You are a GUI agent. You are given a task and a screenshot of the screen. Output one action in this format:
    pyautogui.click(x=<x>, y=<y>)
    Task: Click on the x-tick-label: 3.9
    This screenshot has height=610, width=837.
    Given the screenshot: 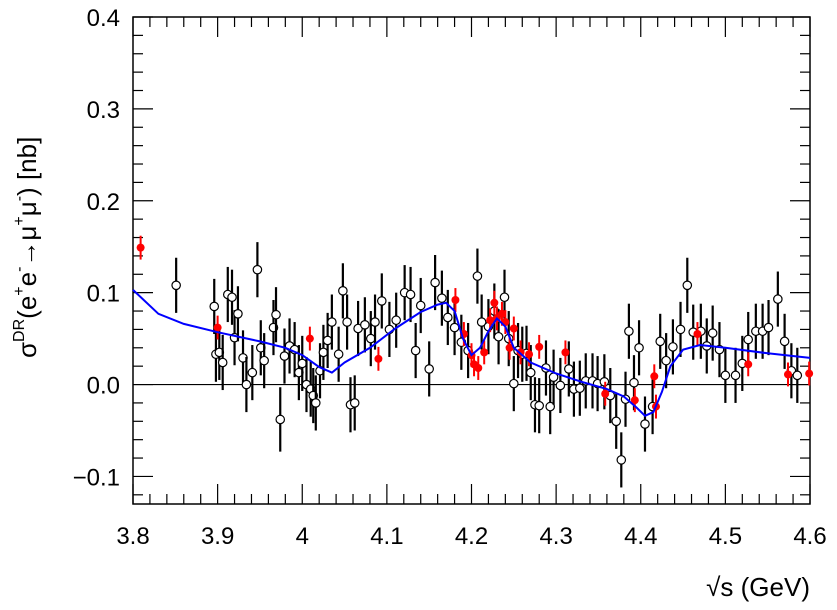 What is the action you would take?
    pyautogui.click(x=217, y=536)
    